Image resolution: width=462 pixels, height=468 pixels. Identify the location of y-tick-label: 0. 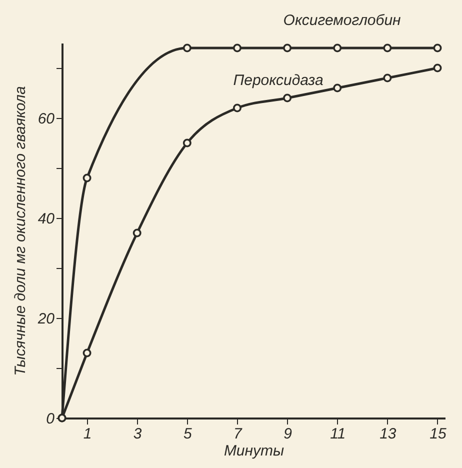
(51, 419).